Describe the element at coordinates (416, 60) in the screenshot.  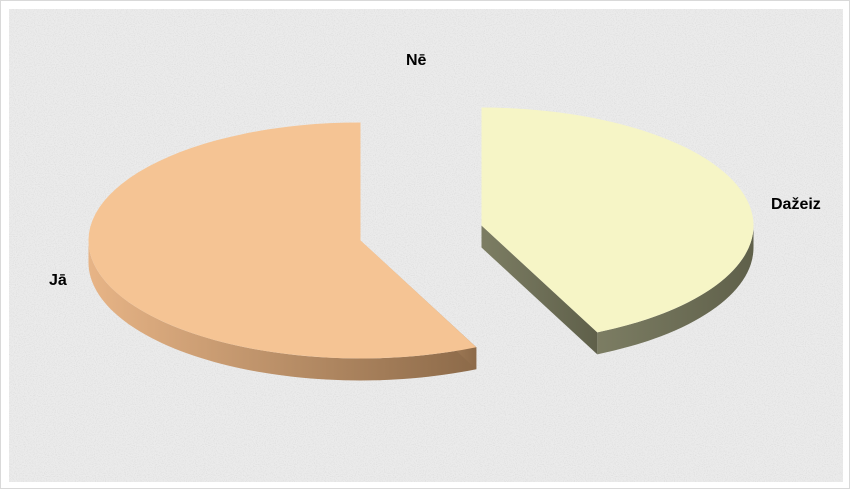
I see `data-label-ne: Nē` at that location.